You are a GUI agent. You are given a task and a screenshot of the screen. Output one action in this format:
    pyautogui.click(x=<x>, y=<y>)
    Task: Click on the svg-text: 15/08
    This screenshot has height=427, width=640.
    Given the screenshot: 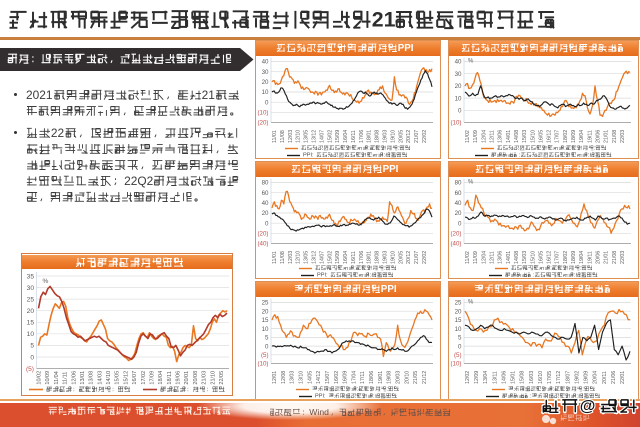 What is the action you would take?
    pyautogui.click(x=523, y=377)
    